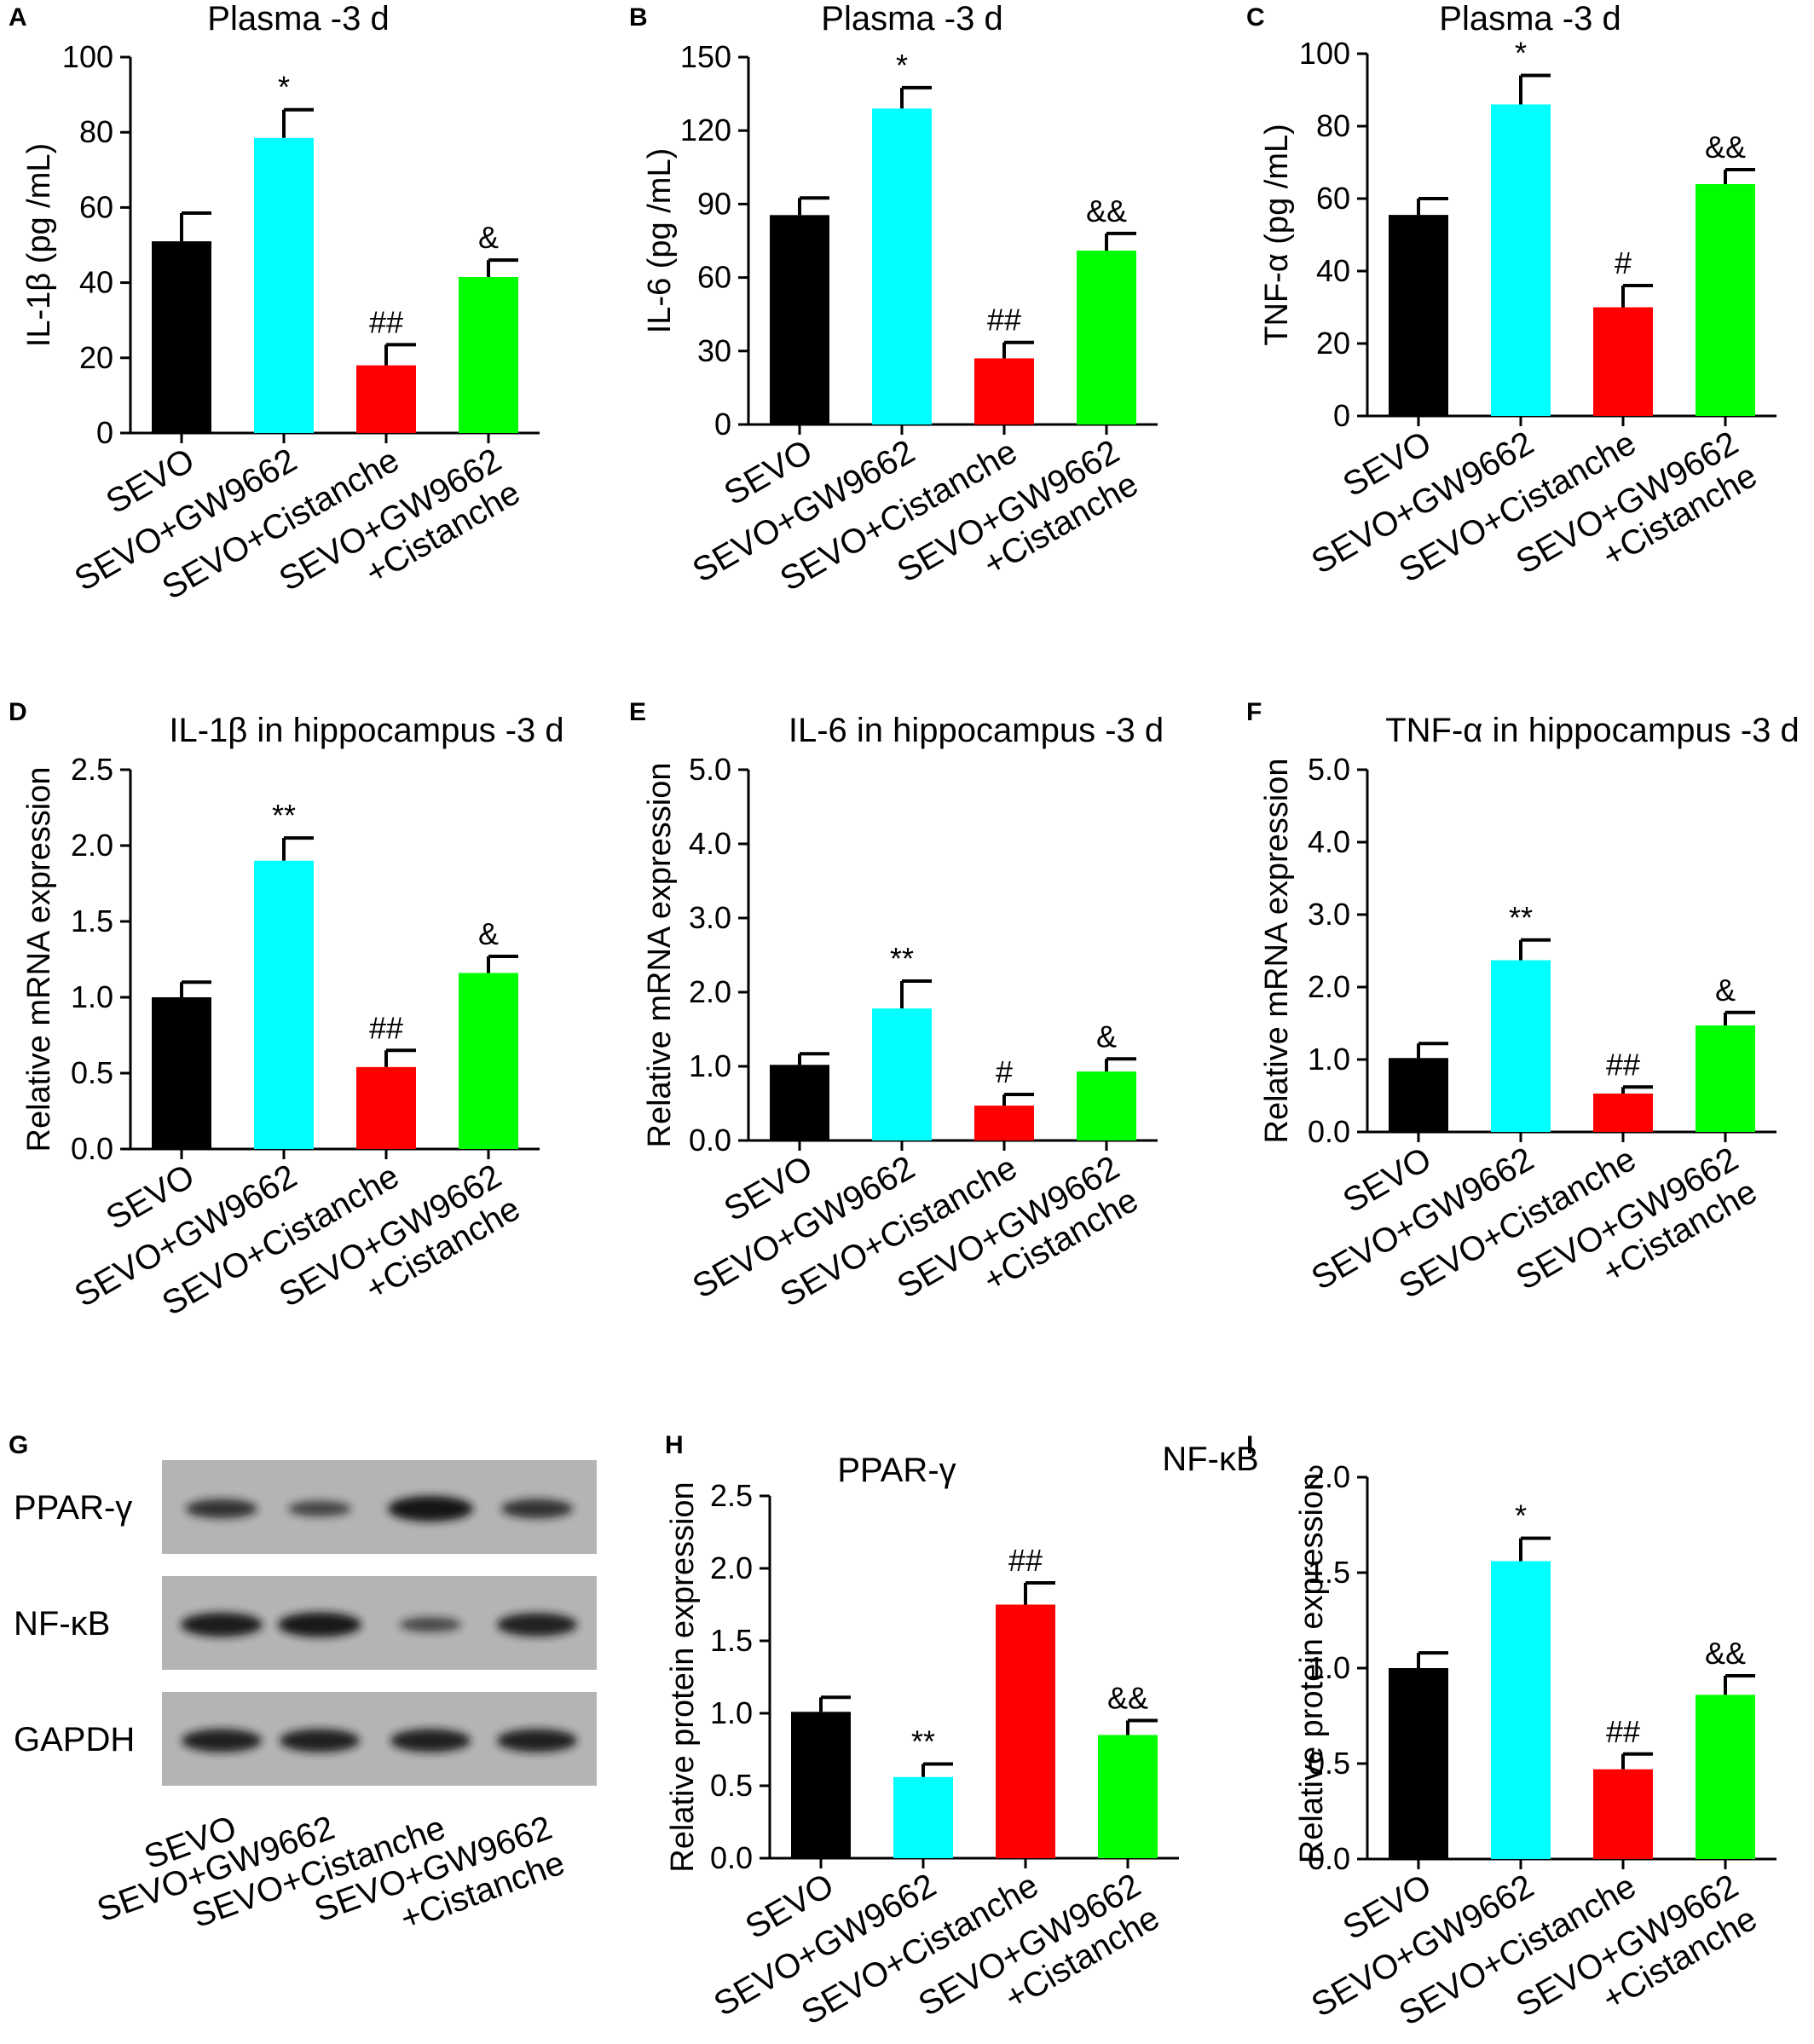  Describe the element at coordinates (896, 1470) in the screenshot. I see `chart-title: PPAR-γ` at that location.